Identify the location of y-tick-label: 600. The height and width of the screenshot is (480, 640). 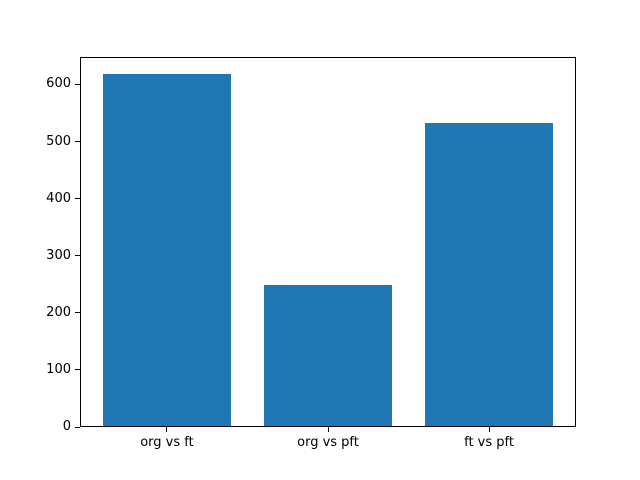
(58, 84).